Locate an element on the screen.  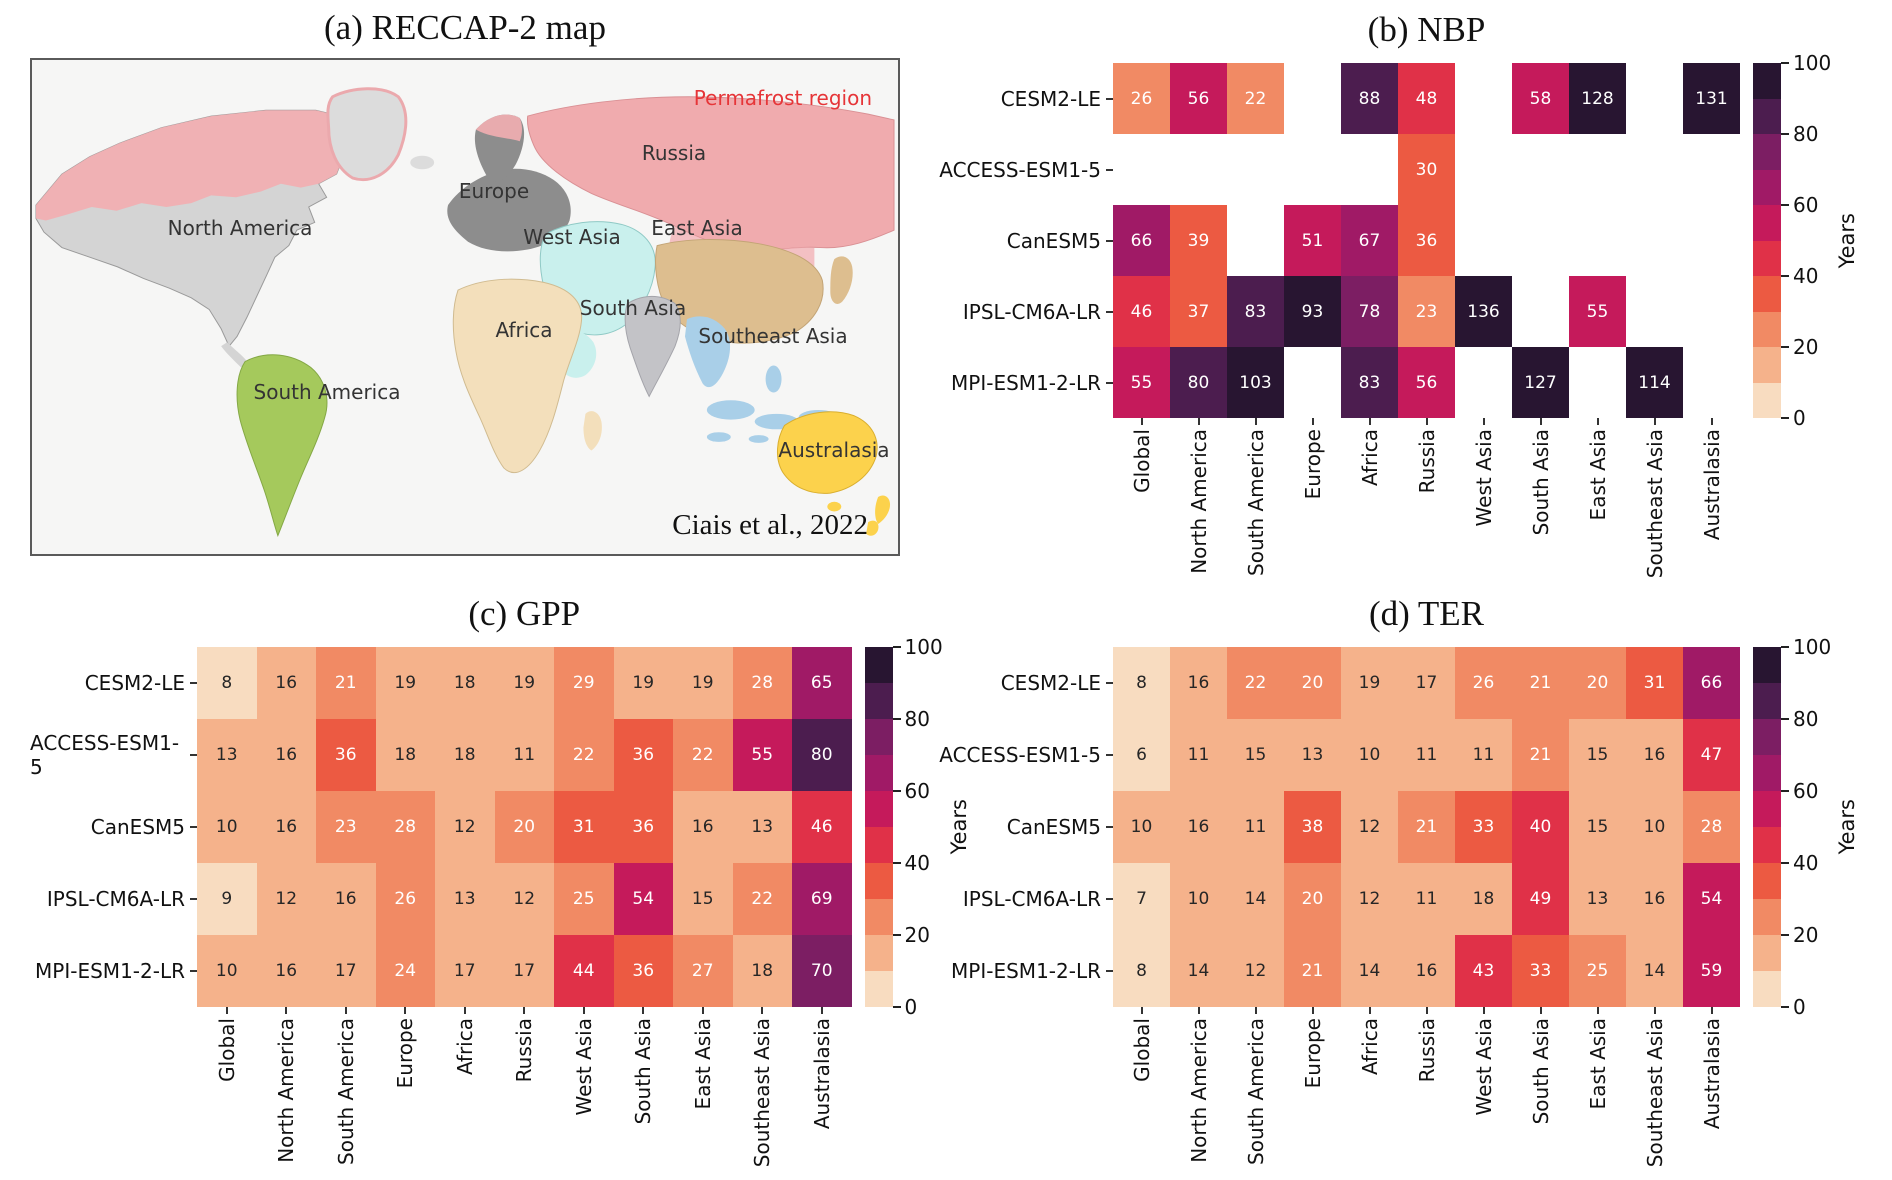
colorbar-tick: 80 is located at coordinates (1799, 719).